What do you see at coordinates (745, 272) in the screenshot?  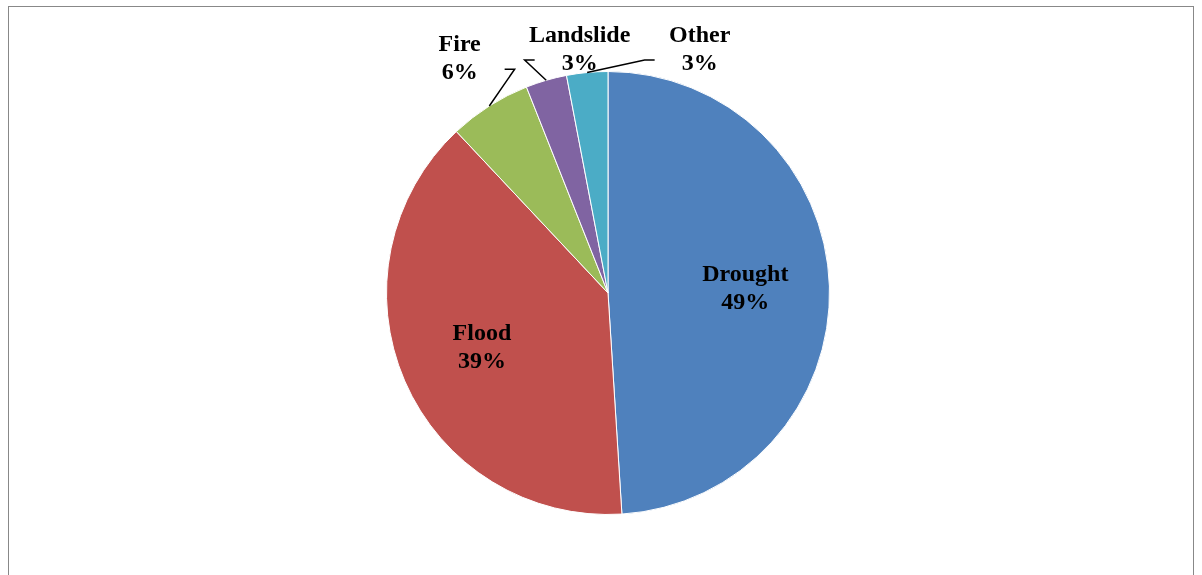 I see `slice-label: Drought` at bounding box center [745, 272].